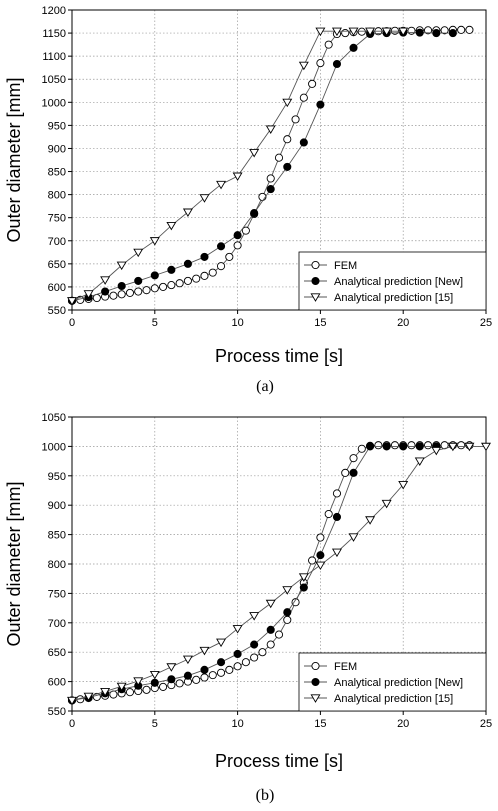 The image size is (498, 811). What do you see at coordinates (57, 536) in the screenshot?
I see `y-tick-label: 850` at bounding box center [57, 536].